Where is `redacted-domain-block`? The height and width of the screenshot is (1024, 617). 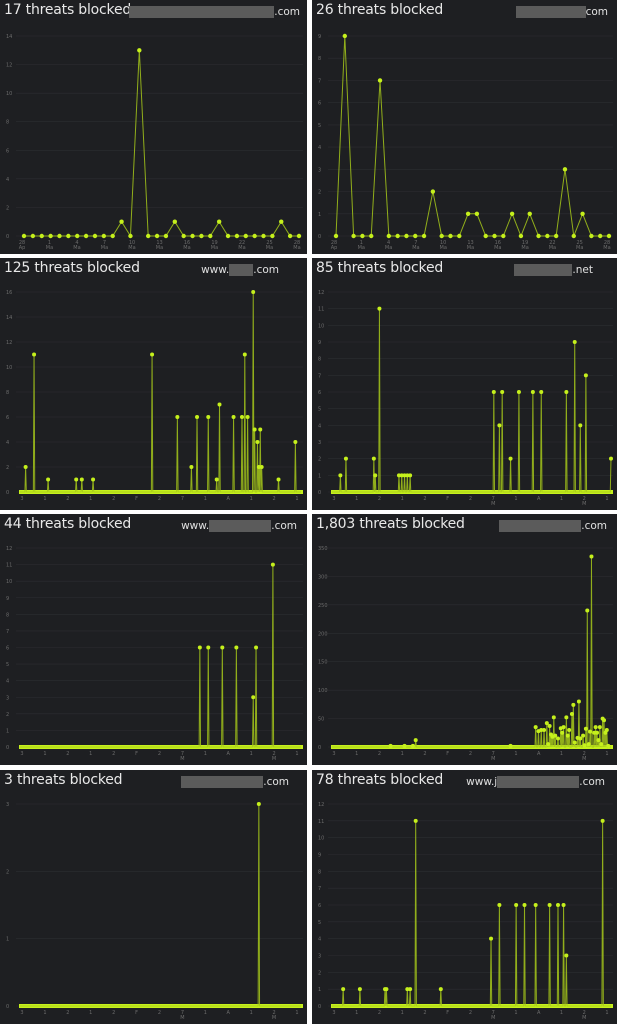
redacted-domain-block is located at coordinates (240, 526).